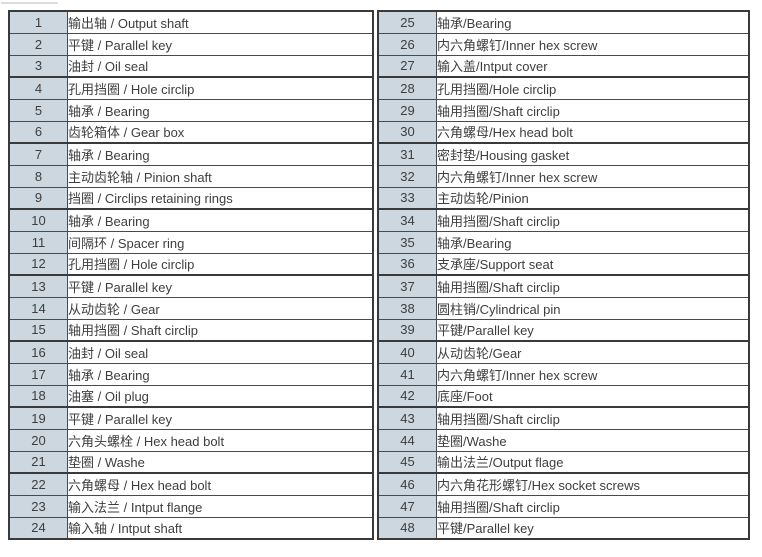 The height and width of the screenshot is (557, 762). Describe the element at coordinates (38, 462) in the screenshot. I see `part-number-cell: 21` at that location.